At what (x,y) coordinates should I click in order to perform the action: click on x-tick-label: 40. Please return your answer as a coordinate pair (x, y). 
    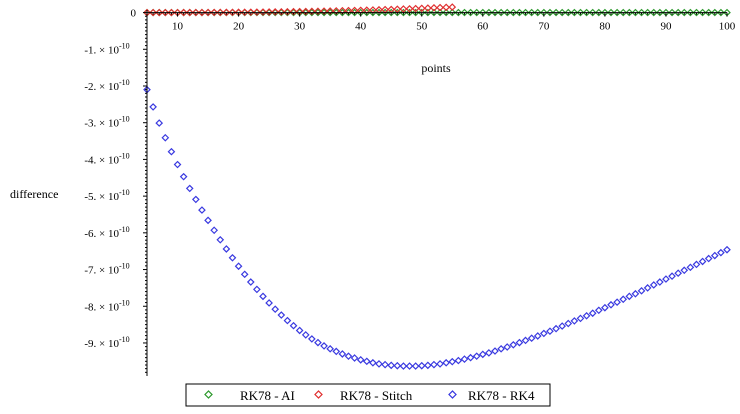
    Looking at the image, I should click on (361, 27).